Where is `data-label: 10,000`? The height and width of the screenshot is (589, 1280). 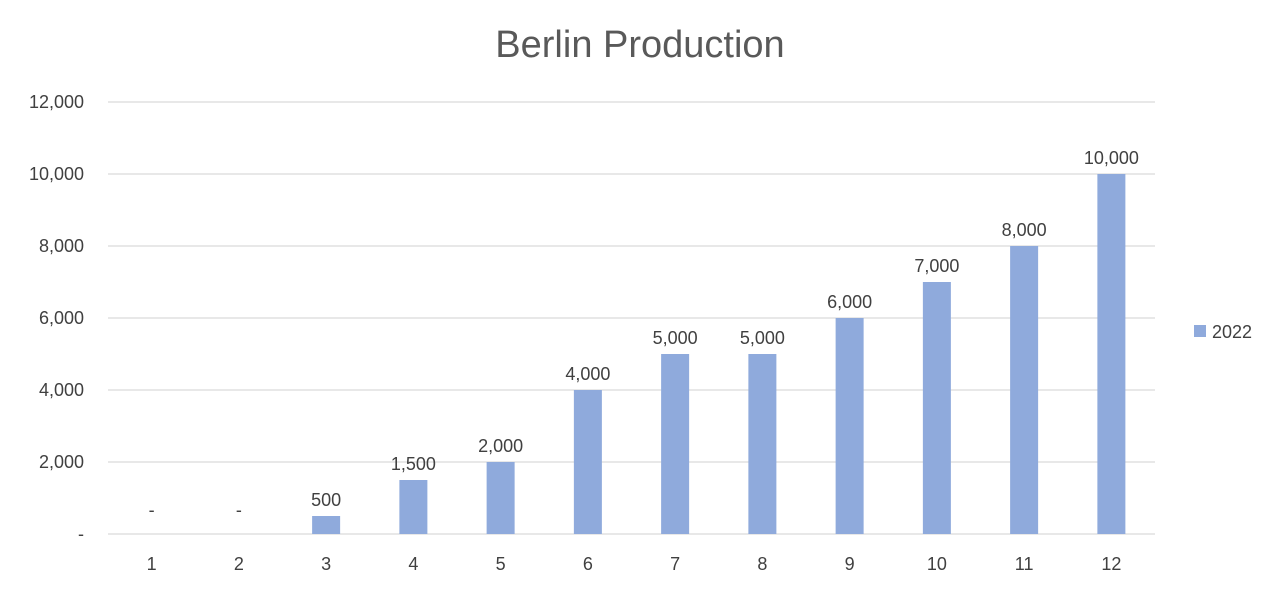
data-label: 10,000 is located at coordinates (1111, 158).